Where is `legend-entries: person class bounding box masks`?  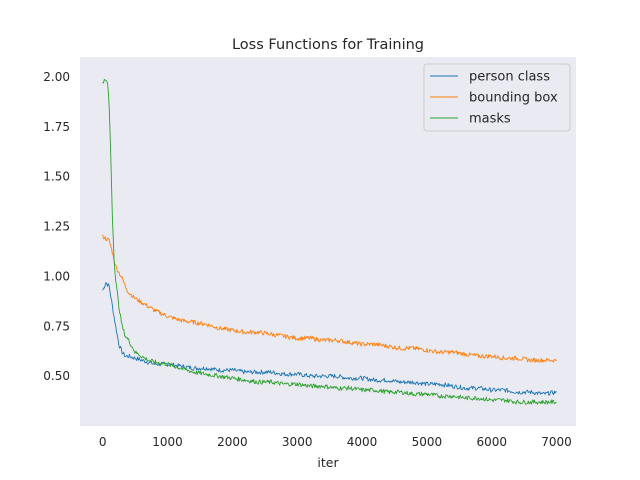 legend-entries: person class bounding box masks is located at coordinates (494, 98).